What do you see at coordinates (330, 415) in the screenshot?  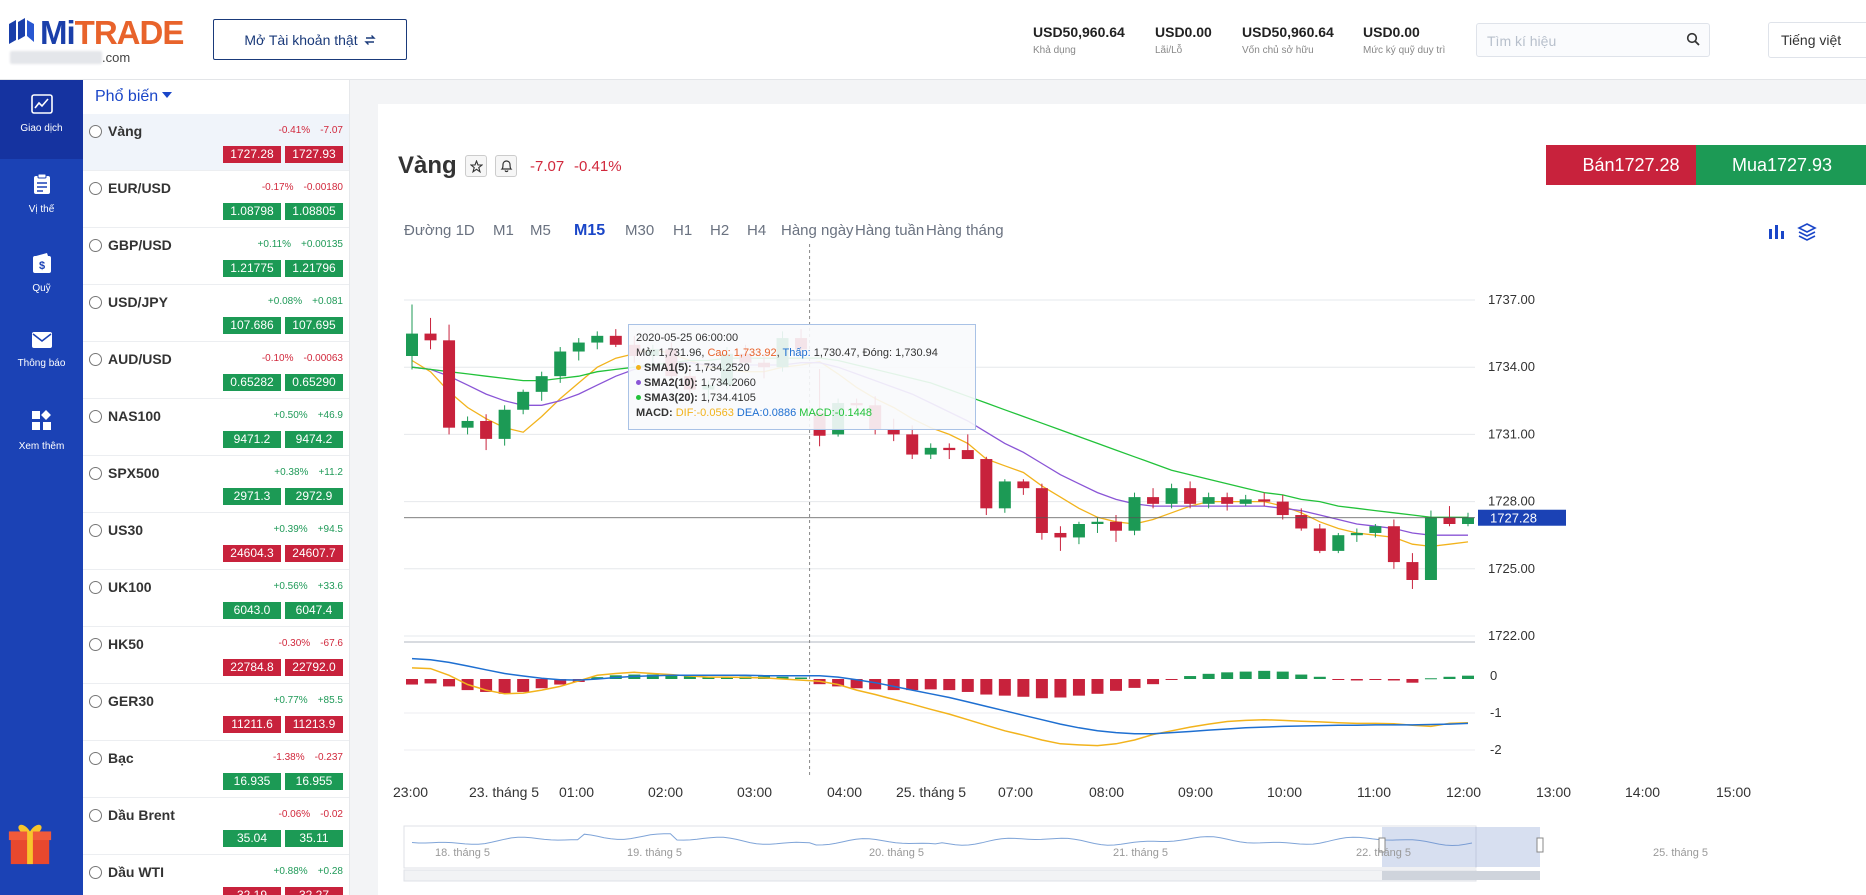 I see `change-abs: +46.9` at bounding box center [330, 415].